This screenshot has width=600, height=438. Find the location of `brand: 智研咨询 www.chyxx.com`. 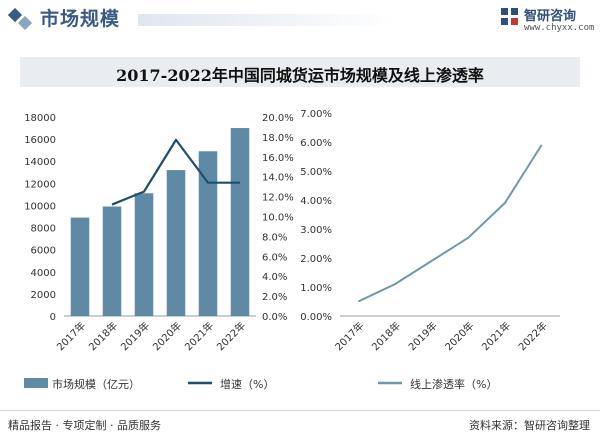

brand: 智研咨询 www.chyxx.com is located at coordinates (542, 22).